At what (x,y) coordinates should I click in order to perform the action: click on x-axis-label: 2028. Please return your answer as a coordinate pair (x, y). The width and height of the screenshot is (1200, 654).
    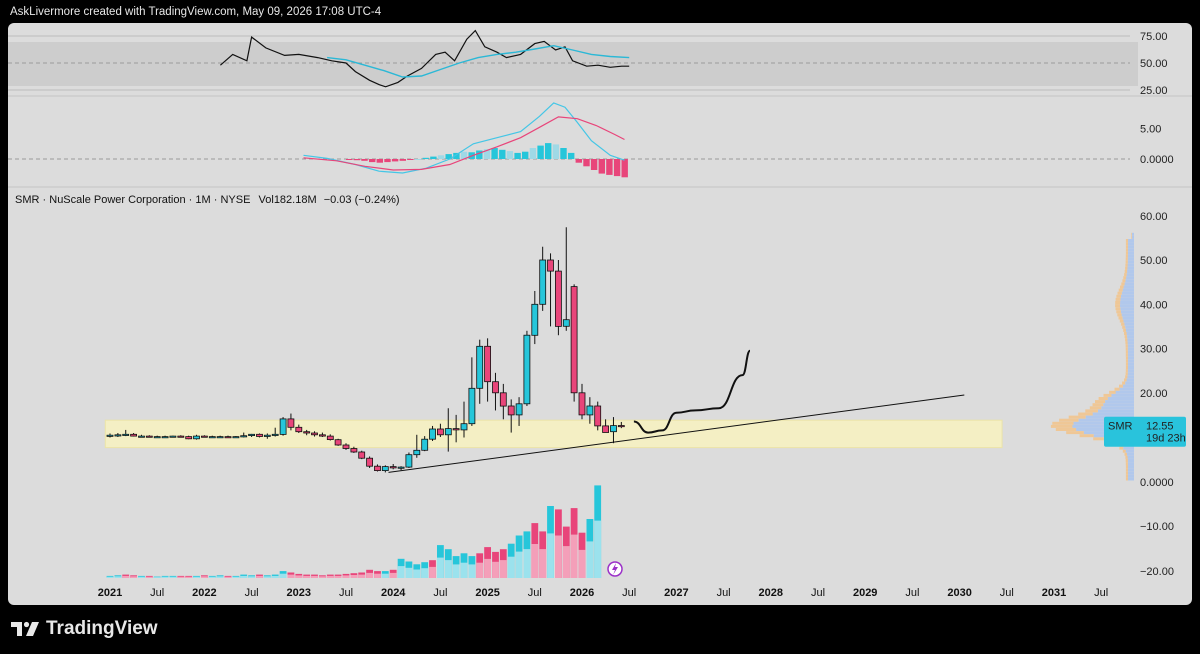
    Looking at the image, I should click on (771, 593).